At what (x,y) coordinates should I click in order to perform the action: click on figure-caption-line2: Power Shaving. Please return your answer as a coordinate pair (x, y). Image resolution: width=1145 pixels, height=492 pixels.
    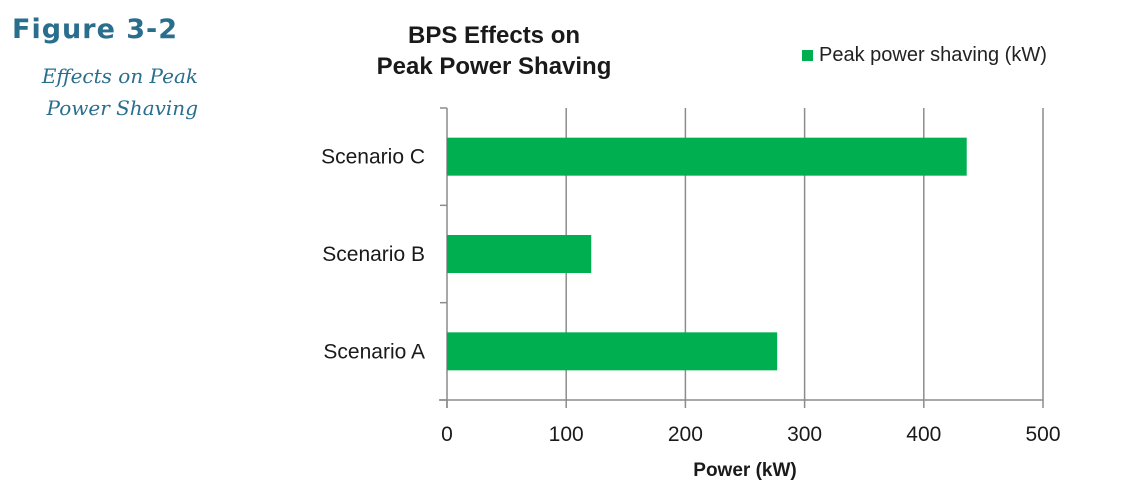
    Looking at the image, I should click on (122, 108).